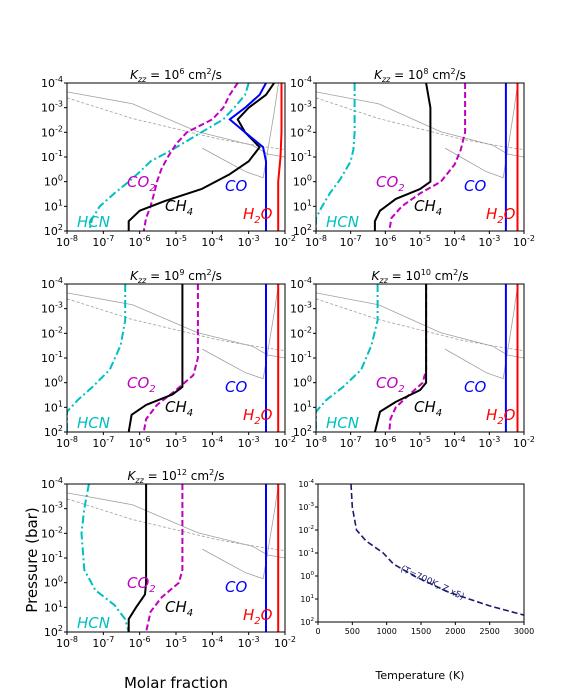 This screenshot has width=581, height=698. I want to click on x-tick-label: 0, so click(317, 631).